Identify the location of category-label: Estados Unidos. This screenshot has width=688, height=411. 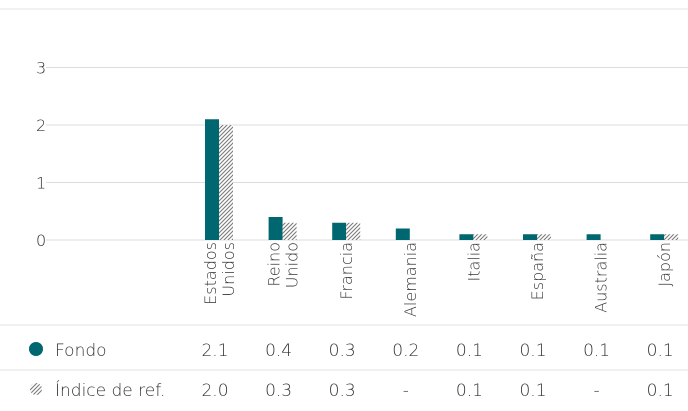
(219, 273).